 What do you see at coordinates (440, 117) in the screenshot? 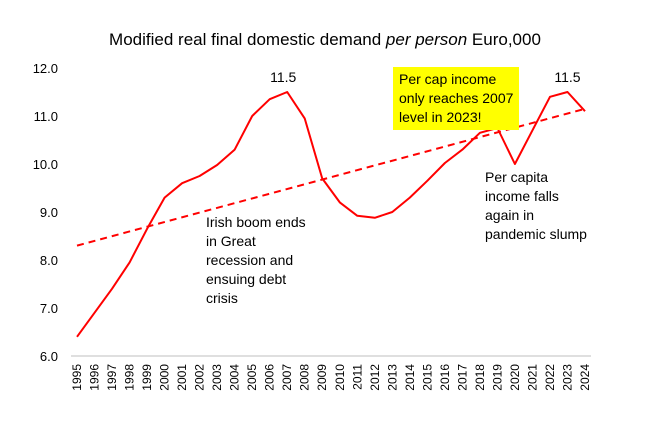
I see `annotation-line: level in 2023!` at bounding box center [440, 117].